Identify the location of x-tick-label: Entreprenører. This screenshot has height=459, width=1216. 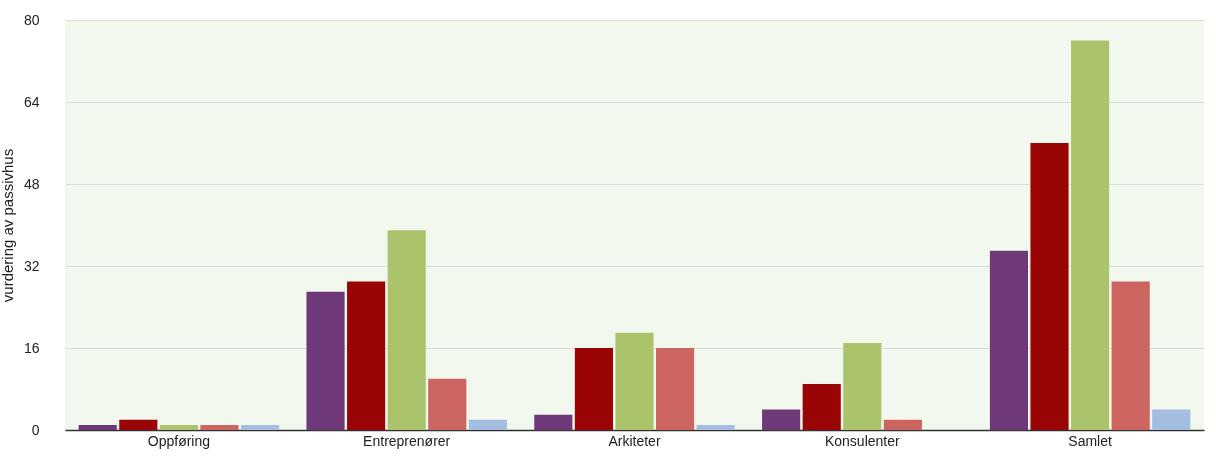
(407, 440).